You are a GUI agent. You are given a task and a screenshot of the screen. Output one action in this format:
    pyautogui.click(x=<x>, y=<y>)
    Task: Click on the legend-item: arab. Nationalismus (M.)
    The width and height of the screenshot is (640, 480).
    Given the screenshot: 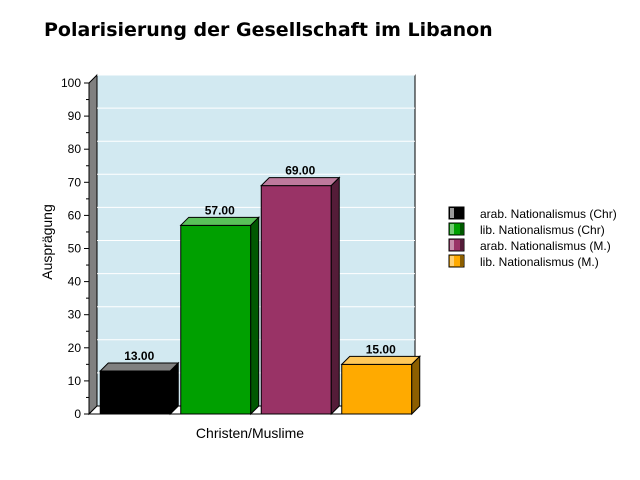 What is the action you would take?
    pyautogui.click(x=529, y=245)
    